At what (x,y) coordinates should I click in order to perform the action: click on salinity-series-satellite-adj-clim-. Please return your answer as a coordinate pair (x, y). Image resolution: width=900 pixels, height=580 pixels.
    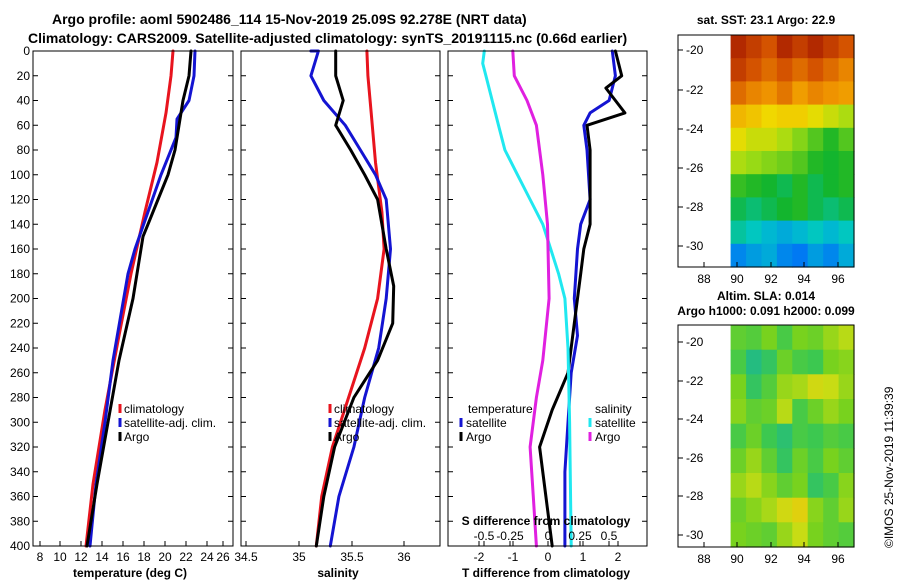
    Looking at the image, I should click on (350, 298).